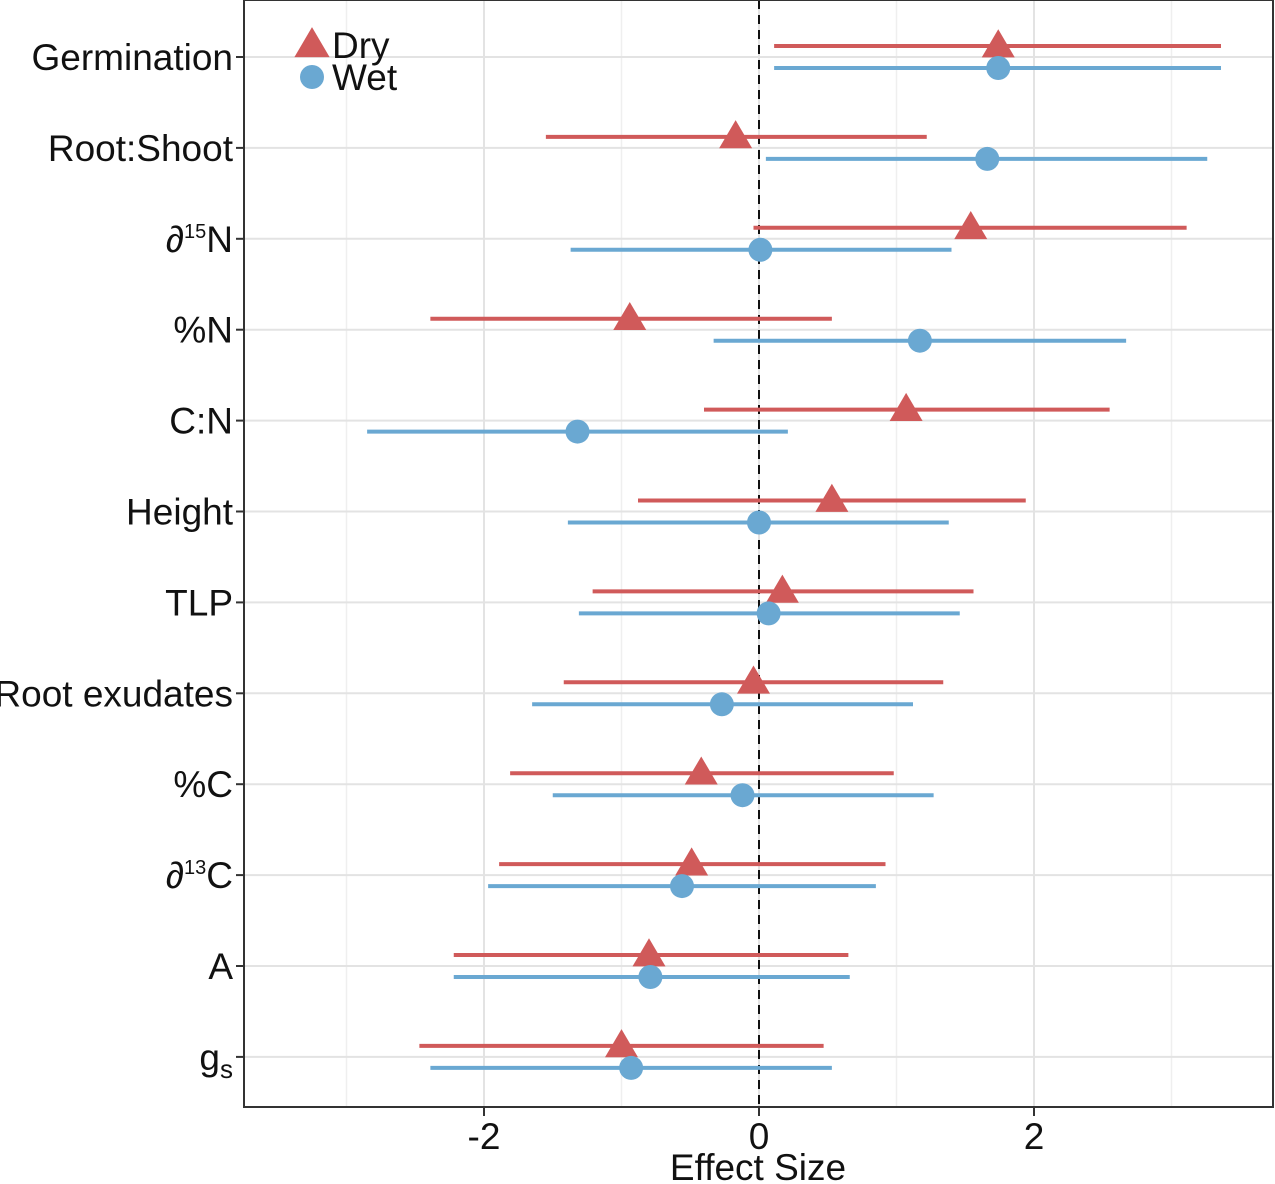 The image size is (1275, 1184). Describe the element at coordinates (682, 886) in the screenshot. I see `wet-point-d13c` at that location.